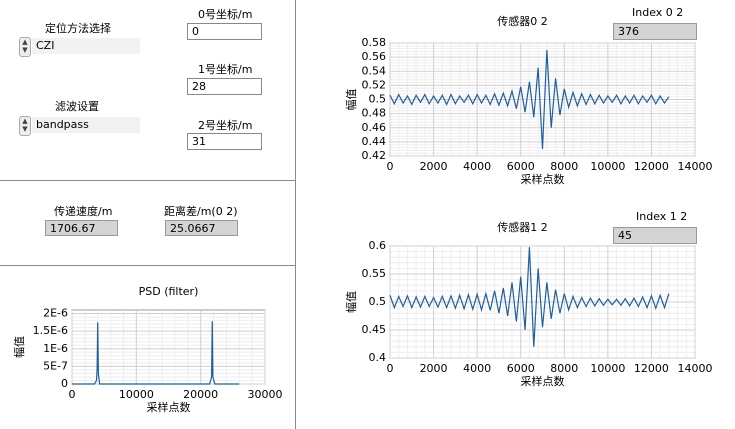 Image resolution: width=735 pixels, height=429 pixels. I want to click on control-label: 滤波设置, so click(77, 106).